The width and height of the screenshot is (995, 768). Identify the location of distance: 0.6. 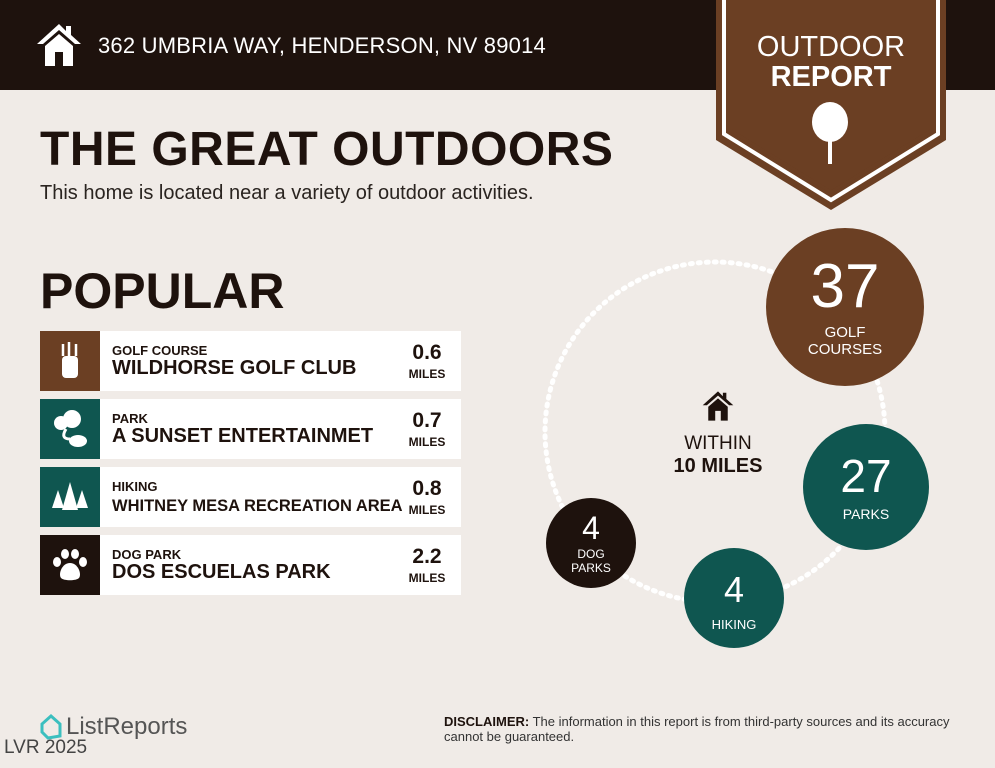
(427, 352).